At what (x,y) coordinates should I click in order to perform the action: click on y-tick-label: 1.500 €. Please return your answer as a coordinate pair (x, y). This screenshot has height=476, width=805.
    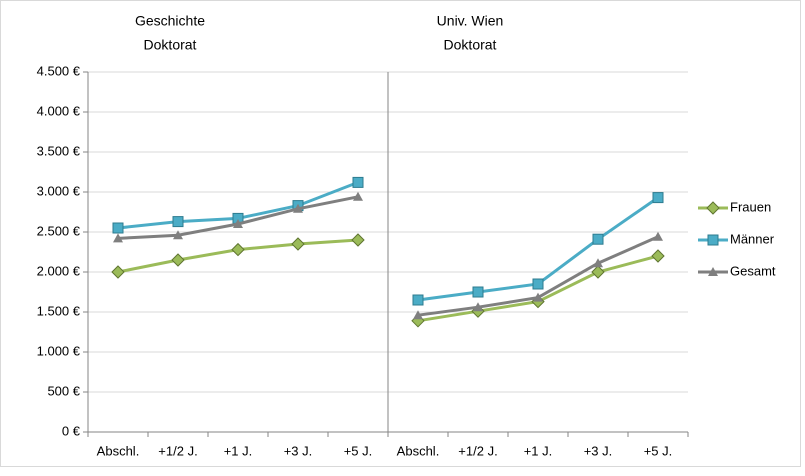
    Looking at the image, I should click on (59, 310).